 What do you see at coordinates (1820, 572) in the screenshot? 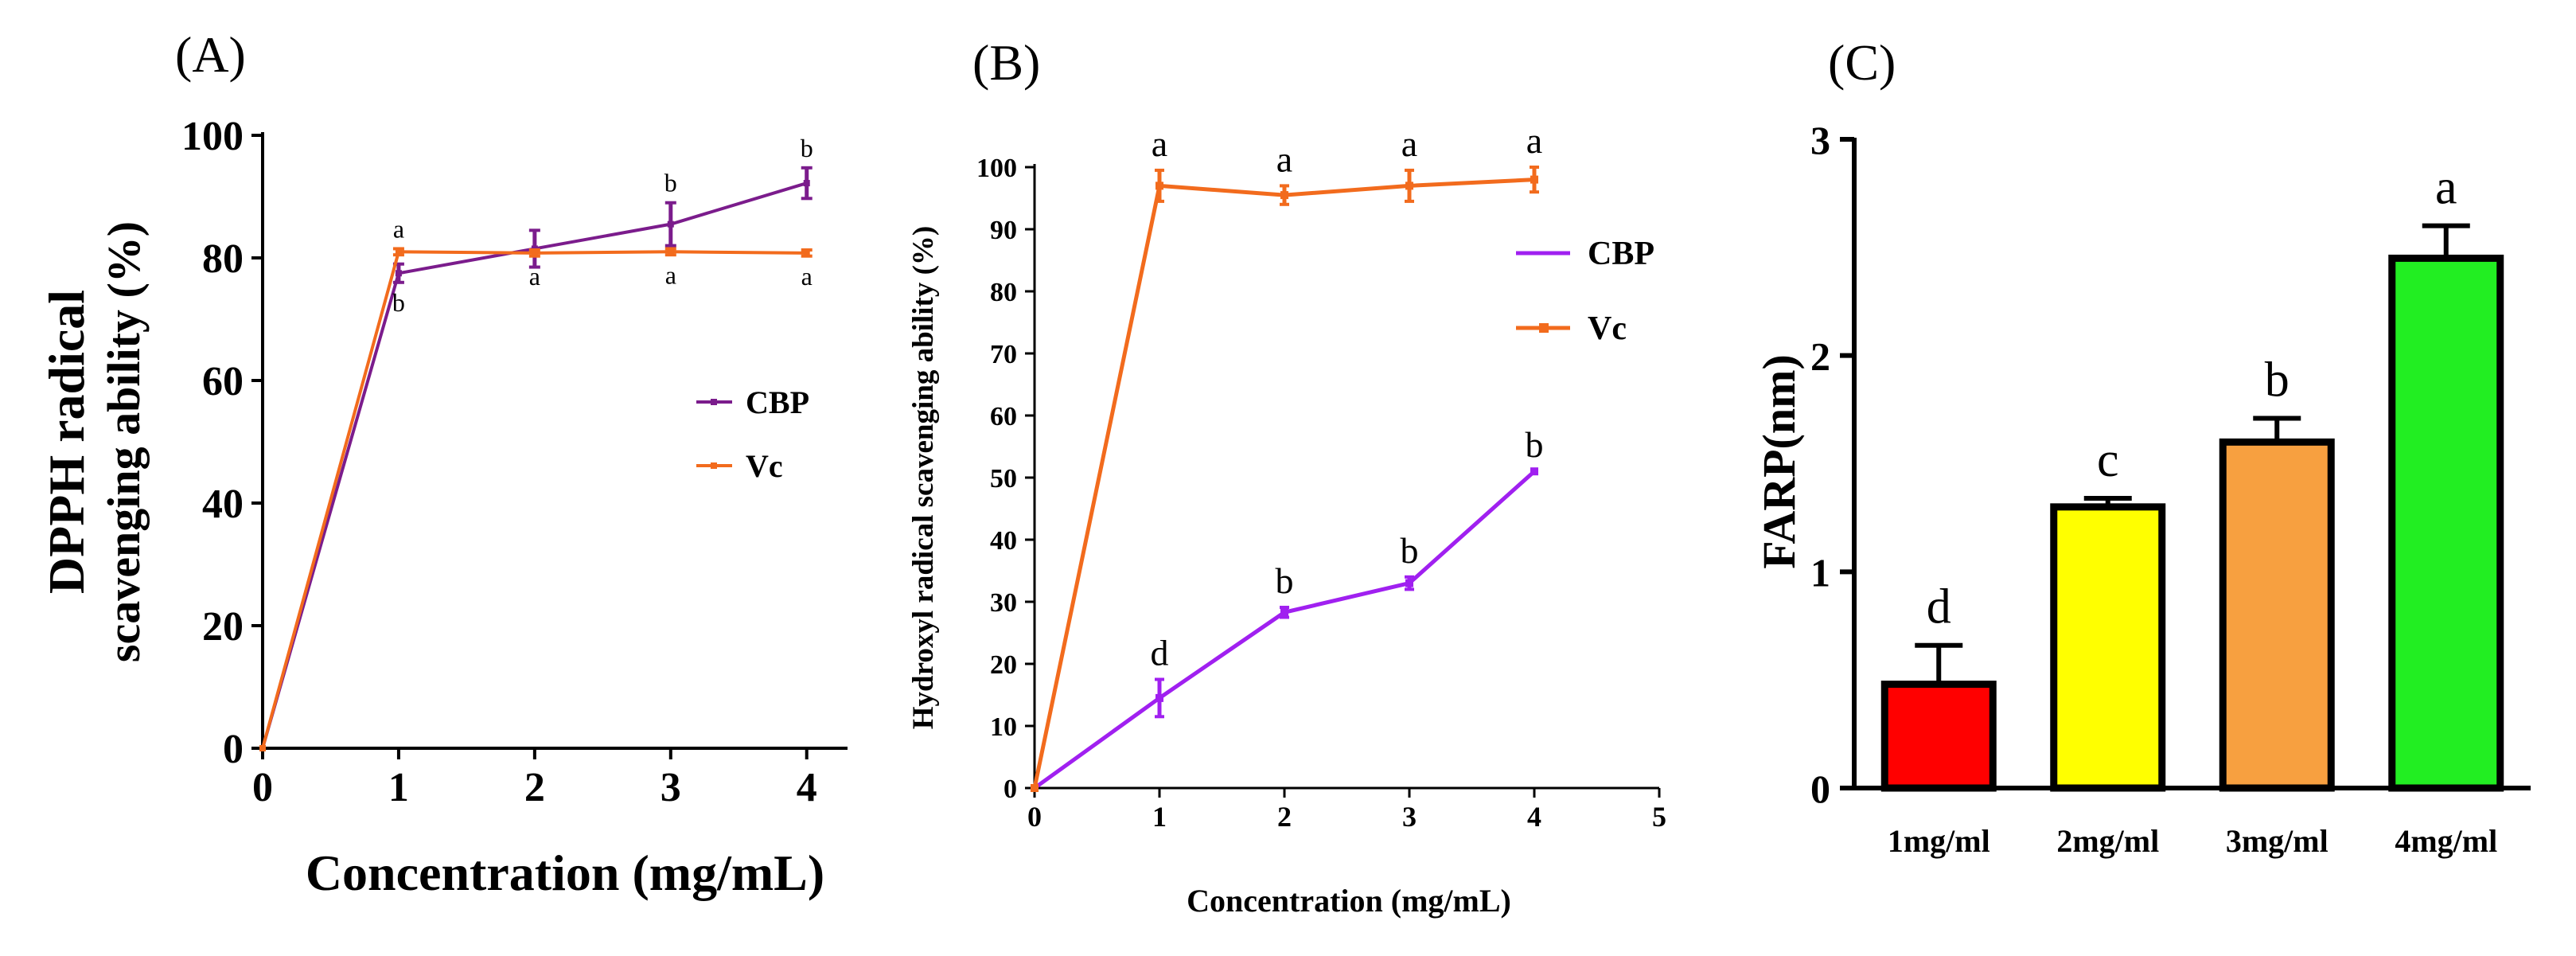
I see `y-tick-label: 1` at bounding box center [1820, 572].